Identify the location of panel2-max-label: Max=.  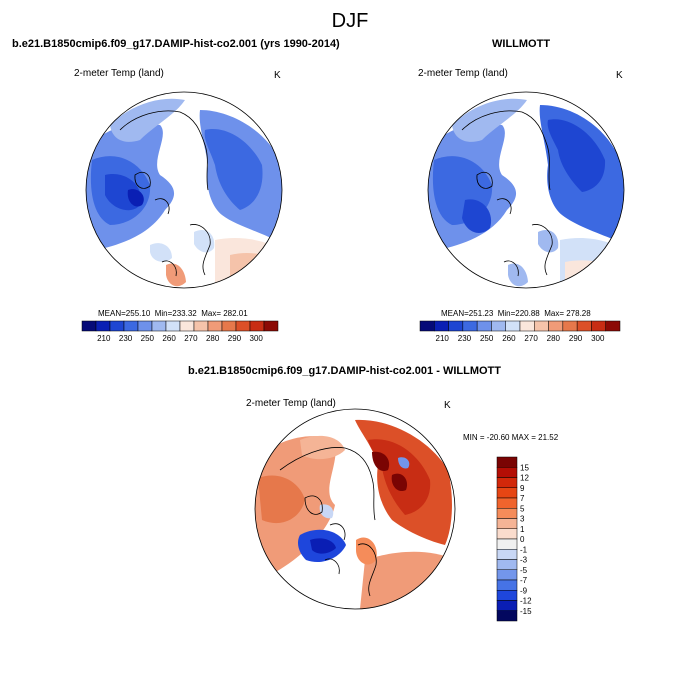
(554, 313).